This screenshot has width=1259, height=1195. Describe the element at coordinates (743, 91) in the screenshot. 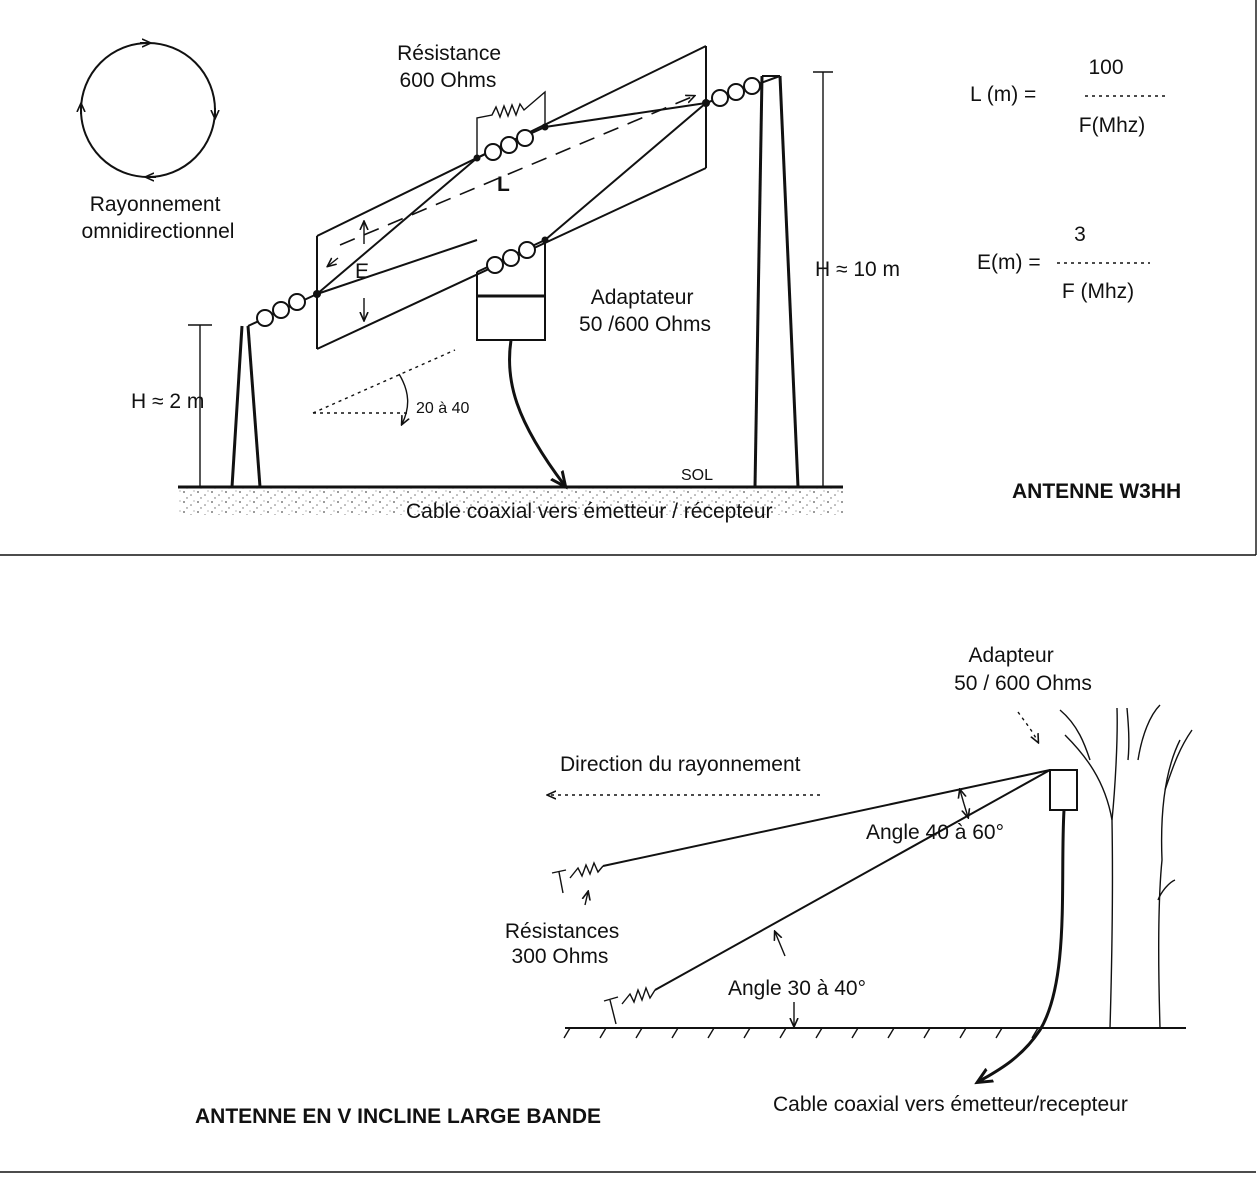

I see `insulator-right-icon` at that location.